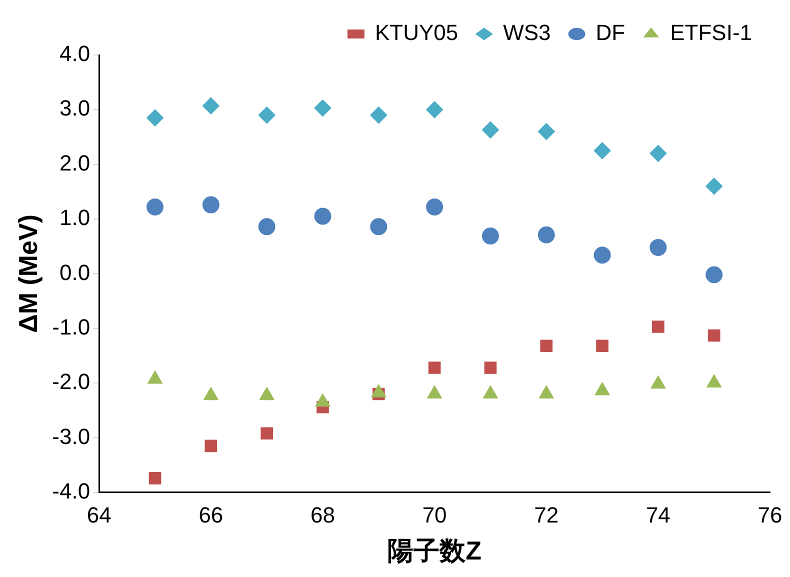 The width and height of the screenshot is (790, 577). What do you see at coordinates (75, 108) in the screenshot?
I see `y-tick-label: 3.0` at bounding box center [75, 108].